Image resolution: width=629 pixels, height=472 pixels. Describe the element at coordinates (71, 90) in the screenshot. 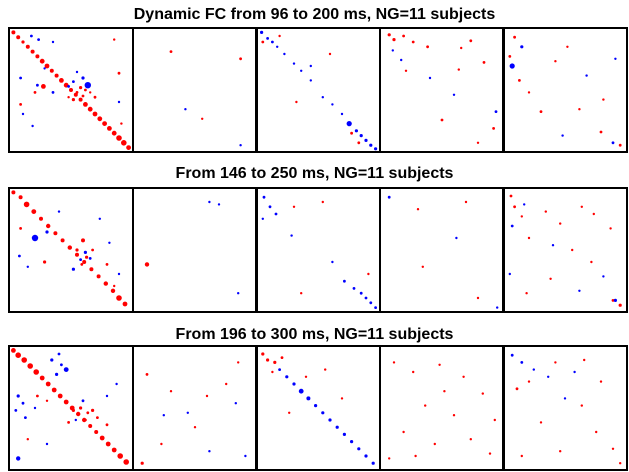

I see `matrix-panel-r0-c0` at that location.